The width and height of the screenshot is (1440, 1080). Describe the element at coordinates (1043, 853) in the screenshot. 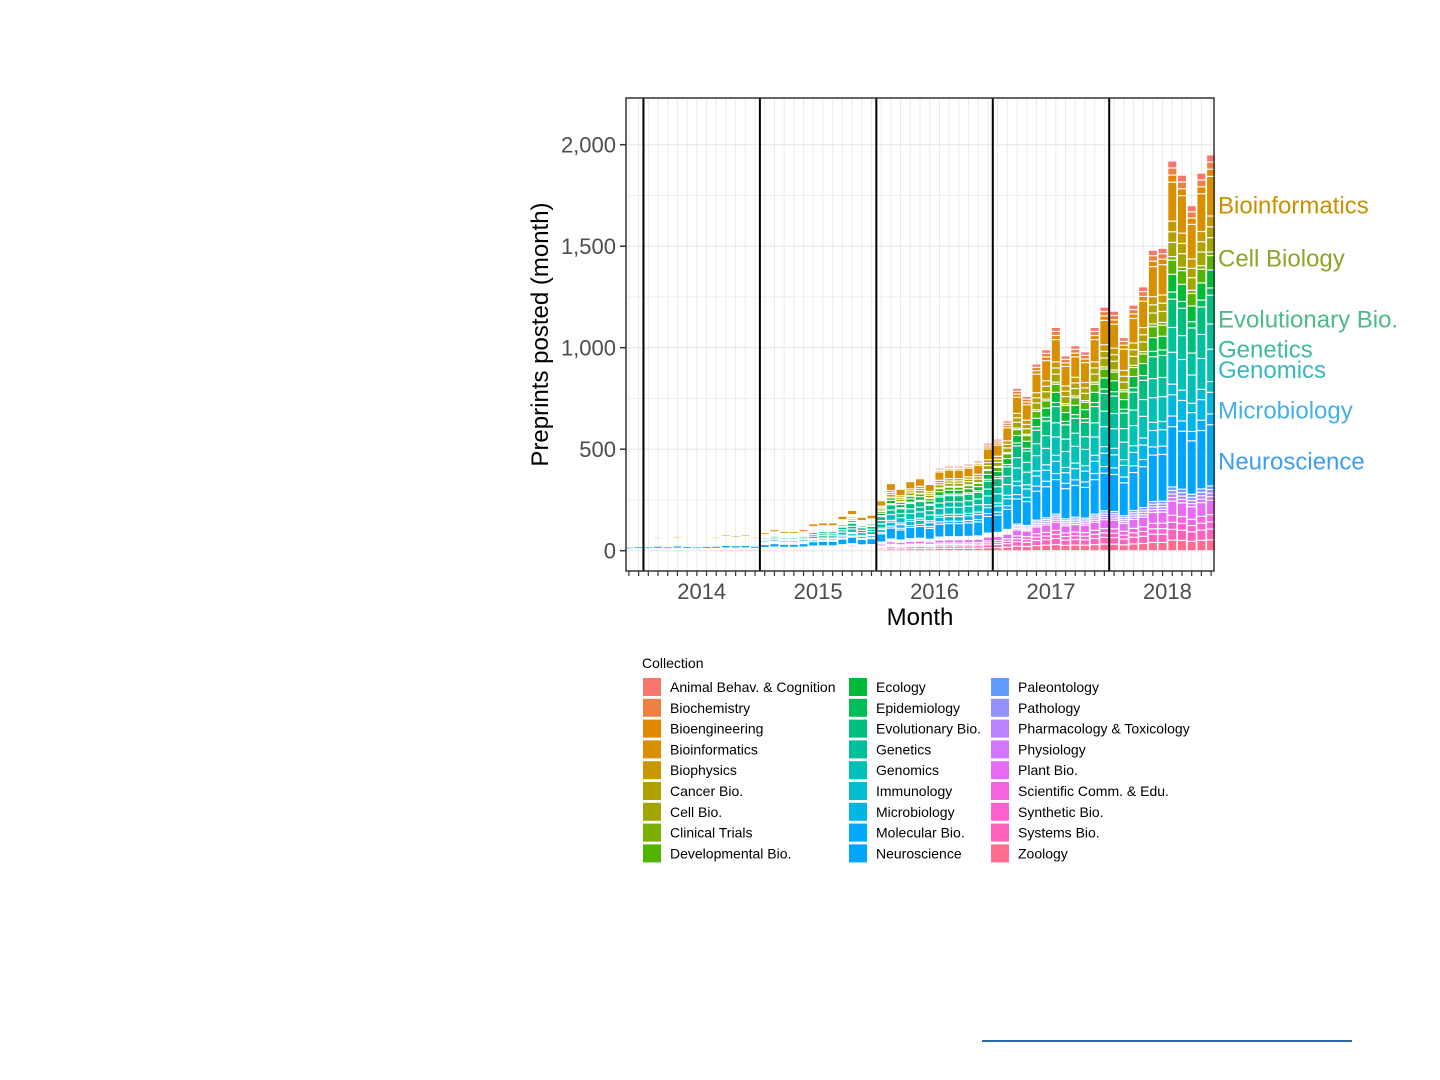

I see `legend-label: Zoology` at that location.